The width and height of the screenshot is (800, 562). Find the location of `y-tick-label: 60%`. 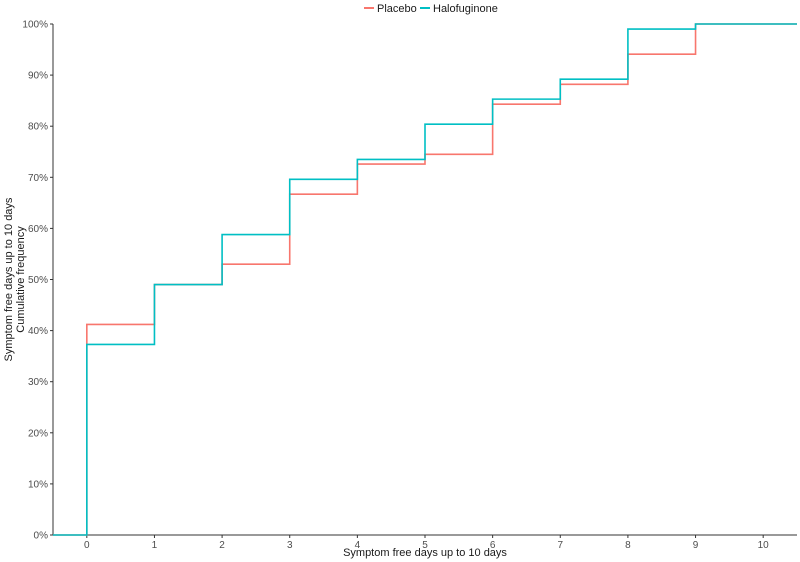

y-tick-label: 60% is located at coordinates (38, 229).